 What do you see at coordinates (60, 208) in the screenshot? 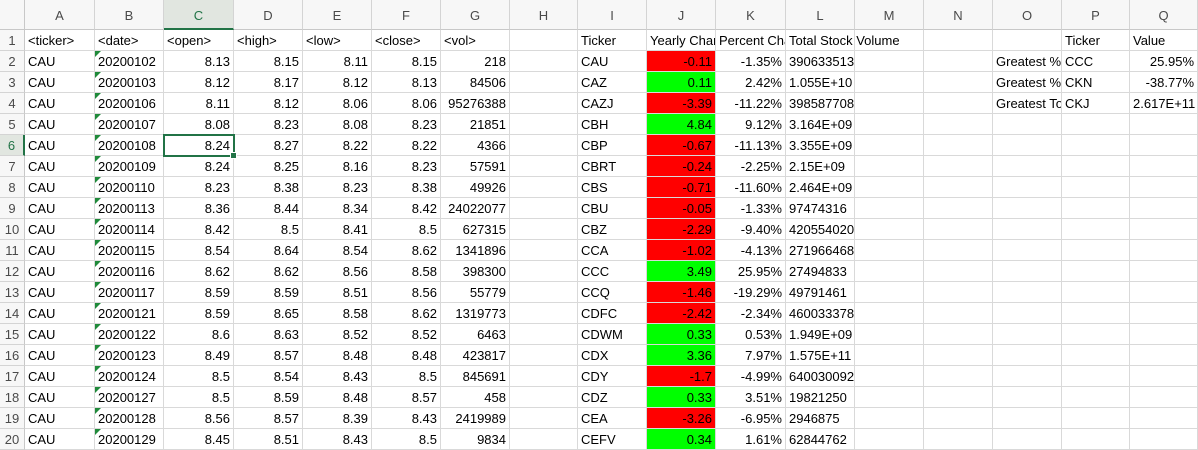
I see `cell-a9: CAU` at bounding box center [60, 208].